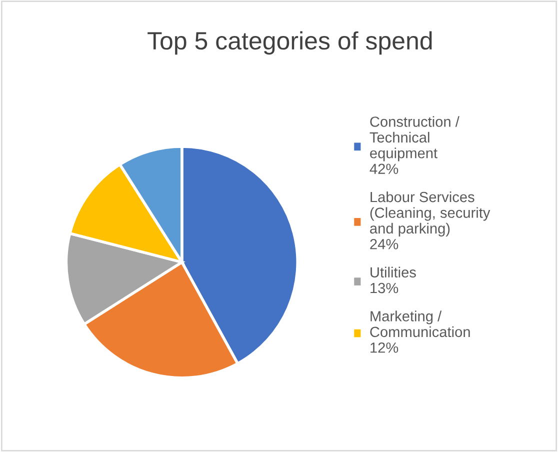 The image size is (558, 452). Describe the element at coordinates (384, 169) in the screenshot. I see `data-label: 42%` at that location.